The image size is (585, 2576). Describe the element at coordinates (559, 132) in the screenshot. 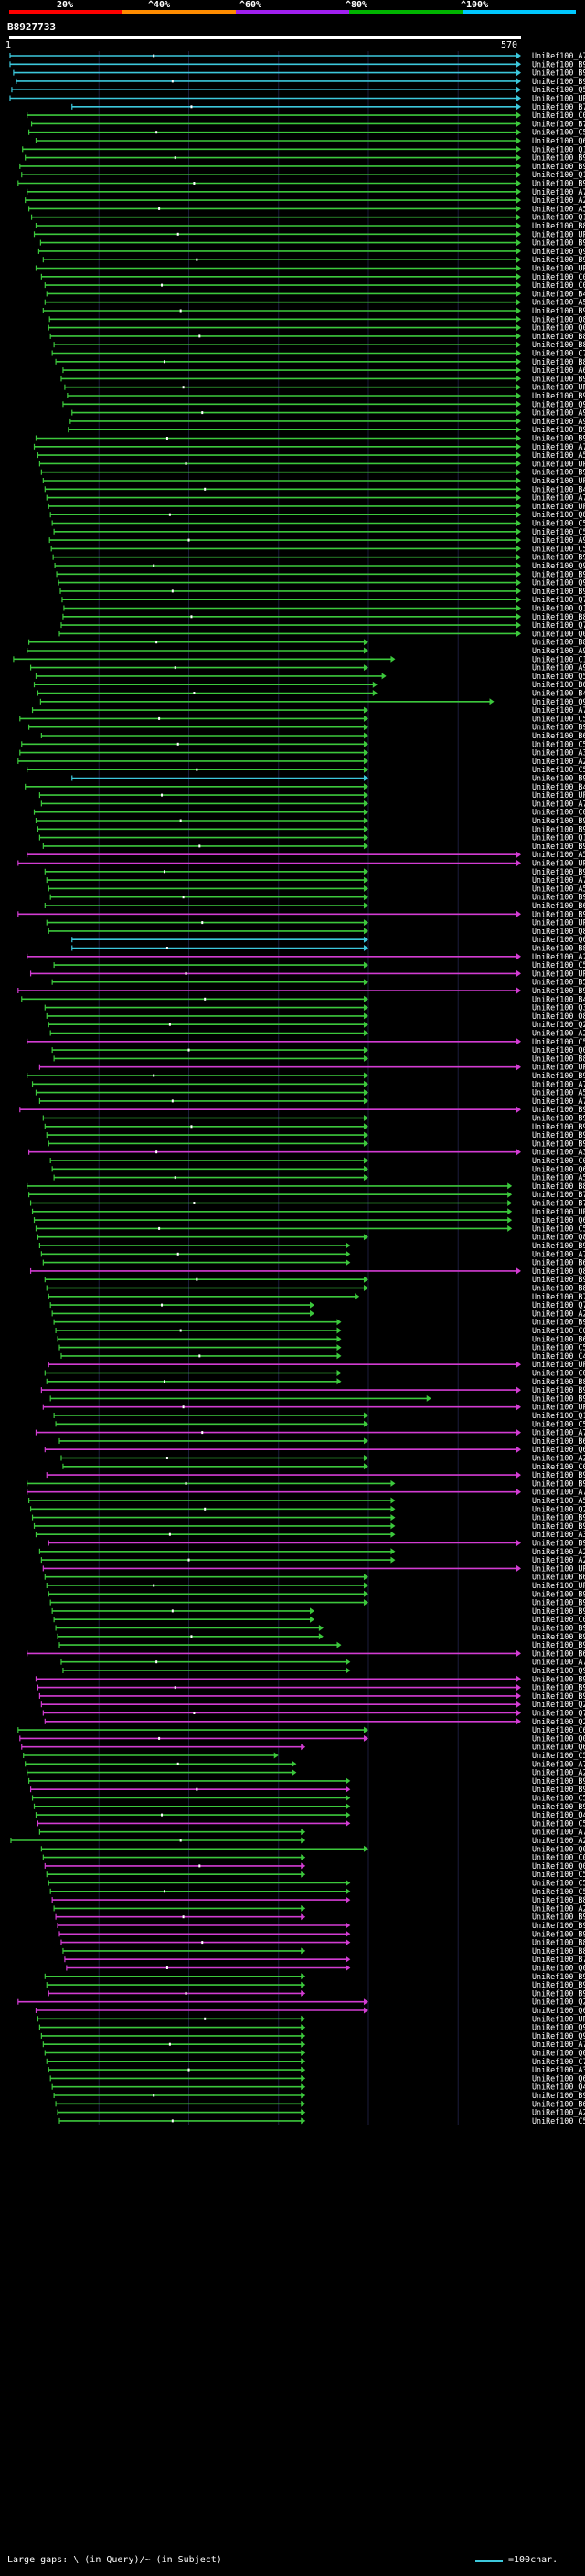

I see `hit-label: UniRef100_C5WR83` at that location.